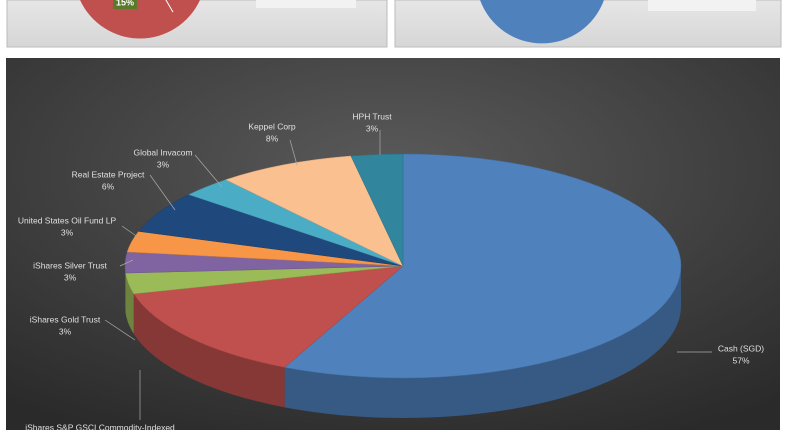 This screenshot has width=787, height=430. I want to click on label-box, so click(125, 4).